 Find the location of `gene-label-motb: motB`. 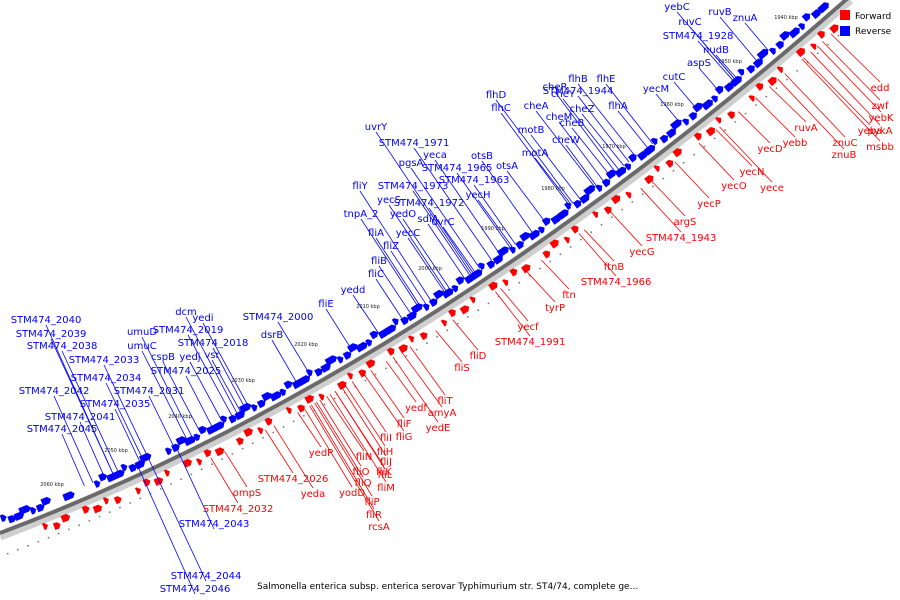

gene-label-motb: motB is located at coordinates (531, 130).